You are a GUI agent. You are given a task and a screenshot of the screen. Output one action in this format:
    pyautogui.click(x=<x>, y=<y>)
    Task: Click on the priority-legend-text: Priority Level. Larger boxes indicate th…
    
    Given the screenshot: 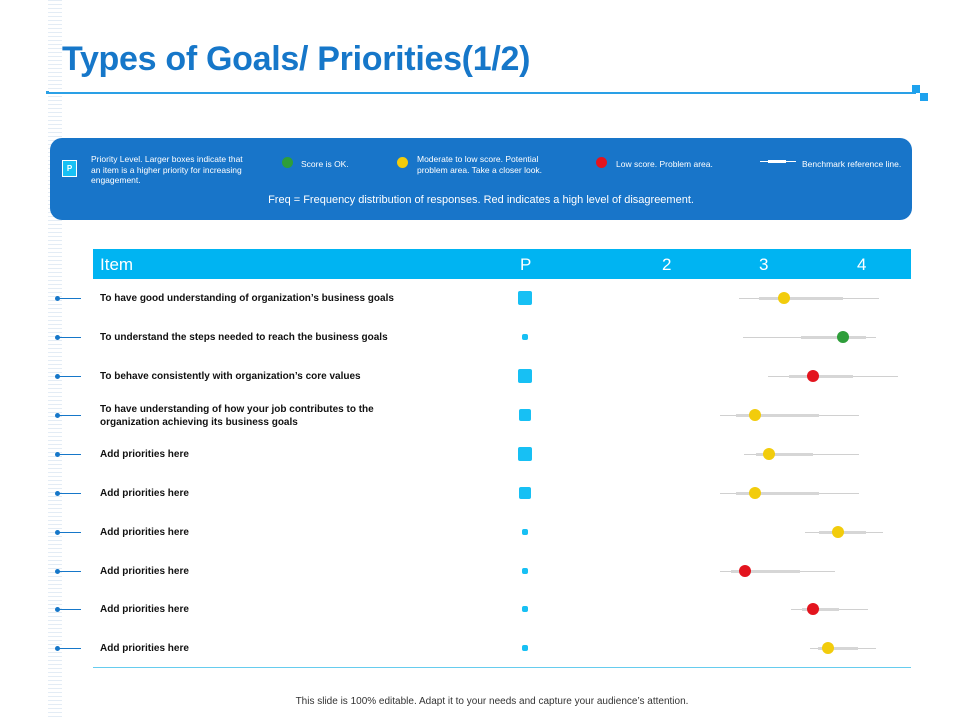 What is the action you would take?
    pyautogui.click(x=167, y=169)
    